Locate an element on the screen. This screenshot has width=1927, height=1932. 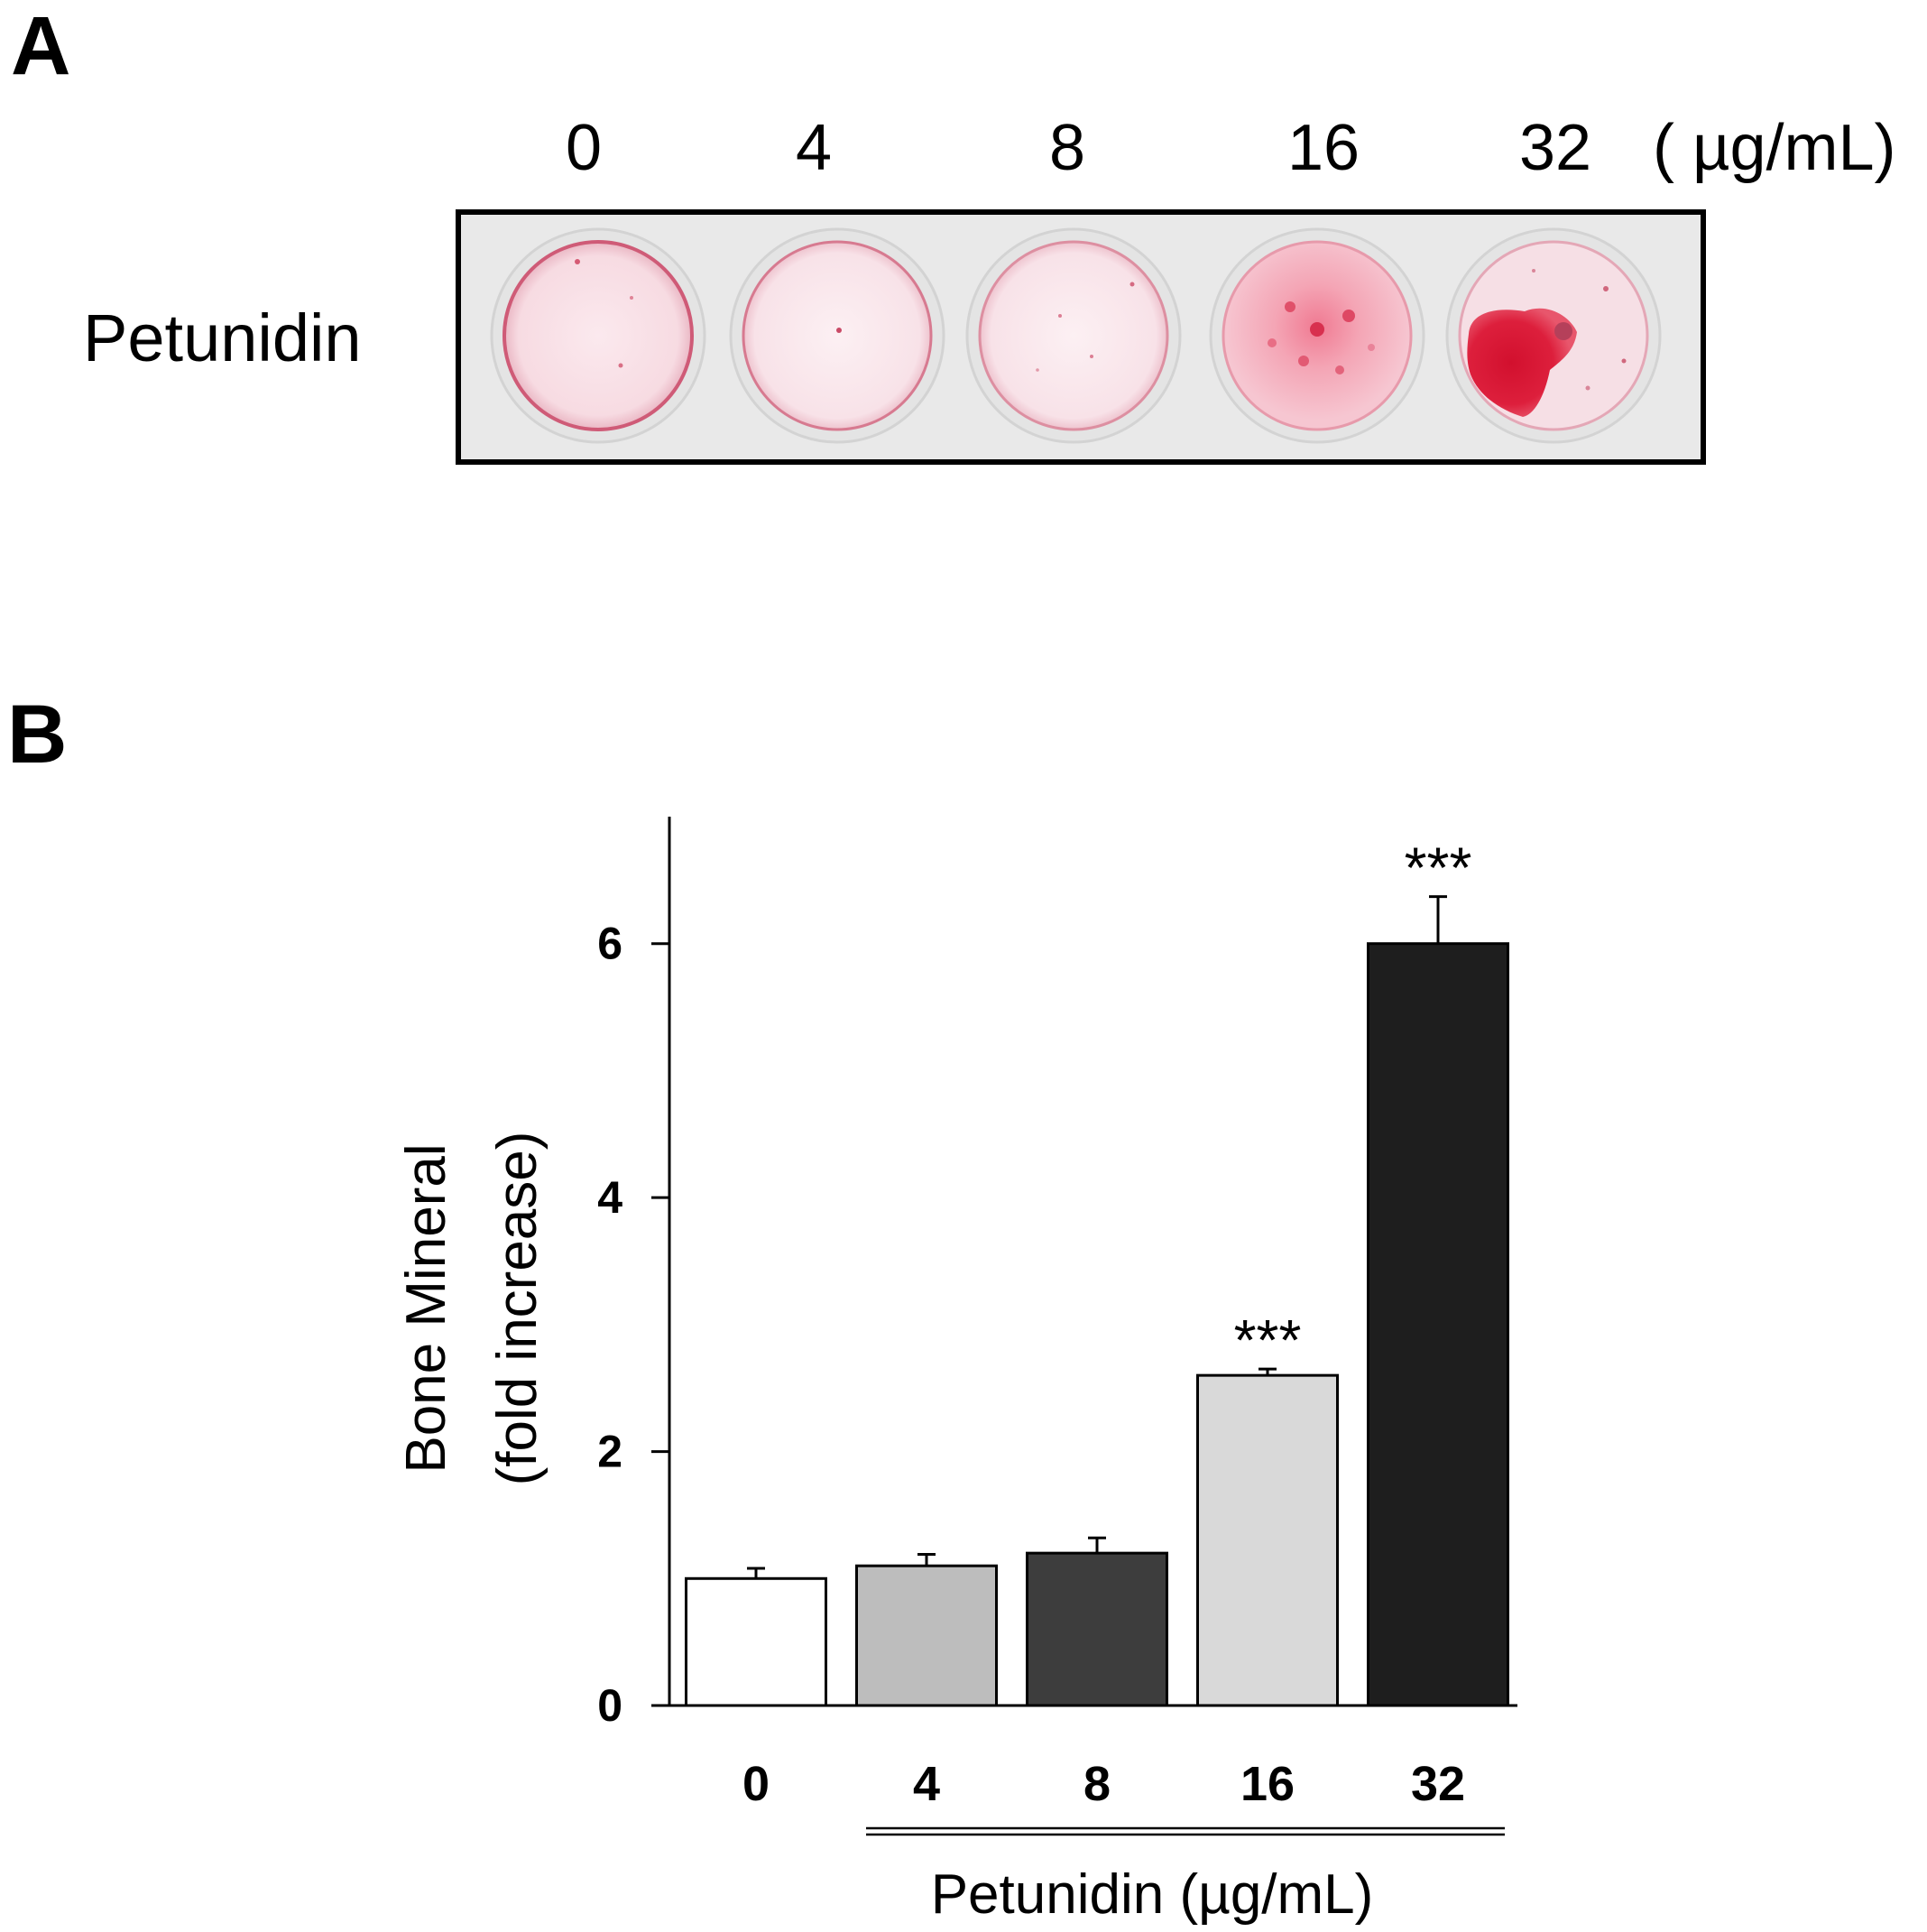
well-concentration-label: 16 is located at coordinates (1324, 148).